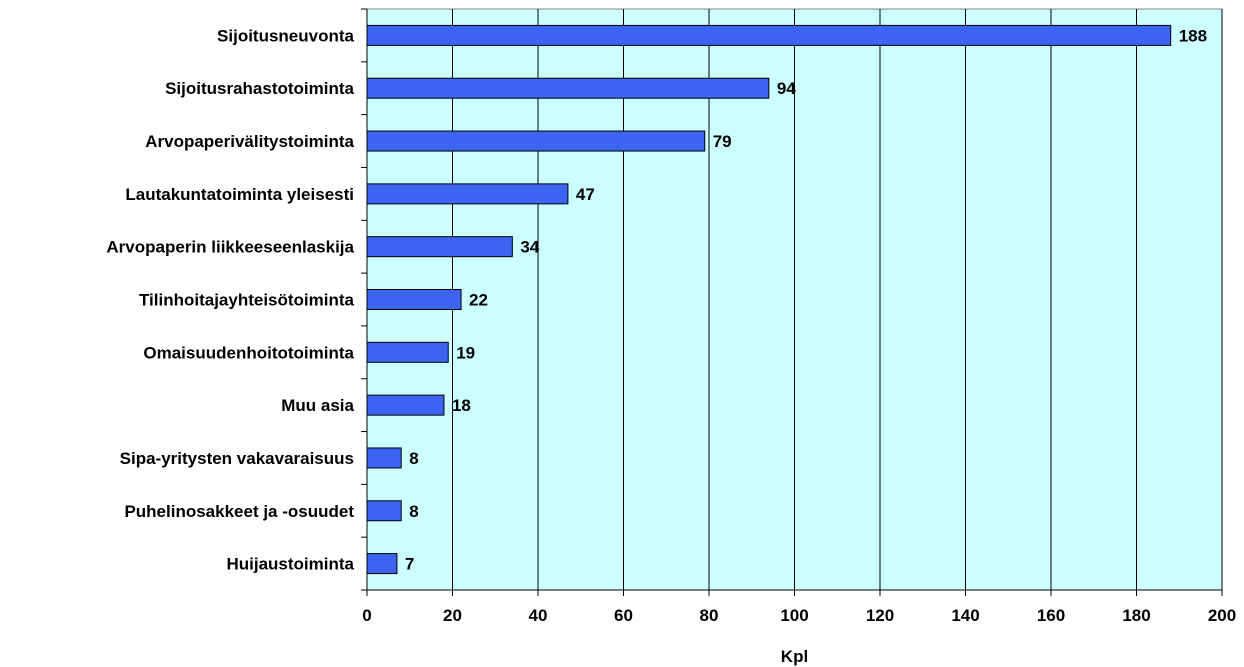 Image resolution: width=1244 pixels, height=667 pixels. Describe the element at coordinates (722, 141) in the screenshot. I see `data-label-2: 79` at that location.